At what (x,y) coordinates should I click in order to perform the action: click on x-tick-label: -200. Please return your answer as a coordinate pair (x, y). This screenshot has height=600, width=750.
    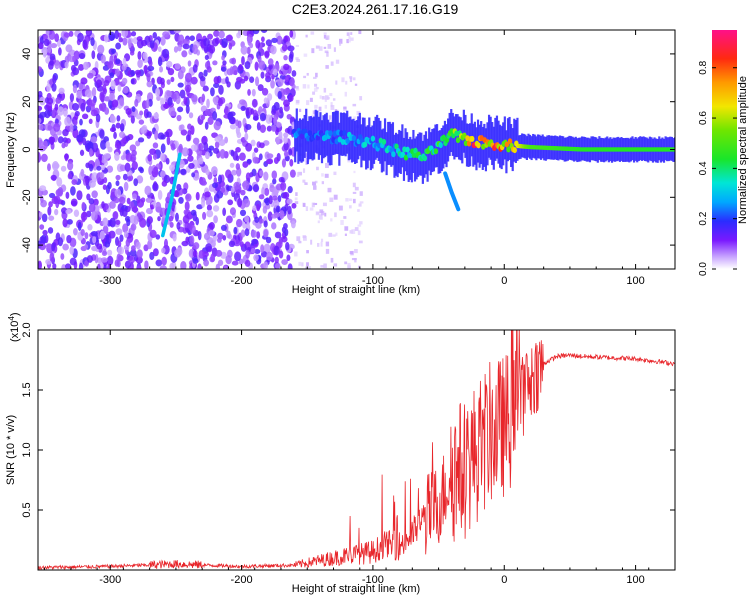
    Looking at the image, I should click on (242, 580).